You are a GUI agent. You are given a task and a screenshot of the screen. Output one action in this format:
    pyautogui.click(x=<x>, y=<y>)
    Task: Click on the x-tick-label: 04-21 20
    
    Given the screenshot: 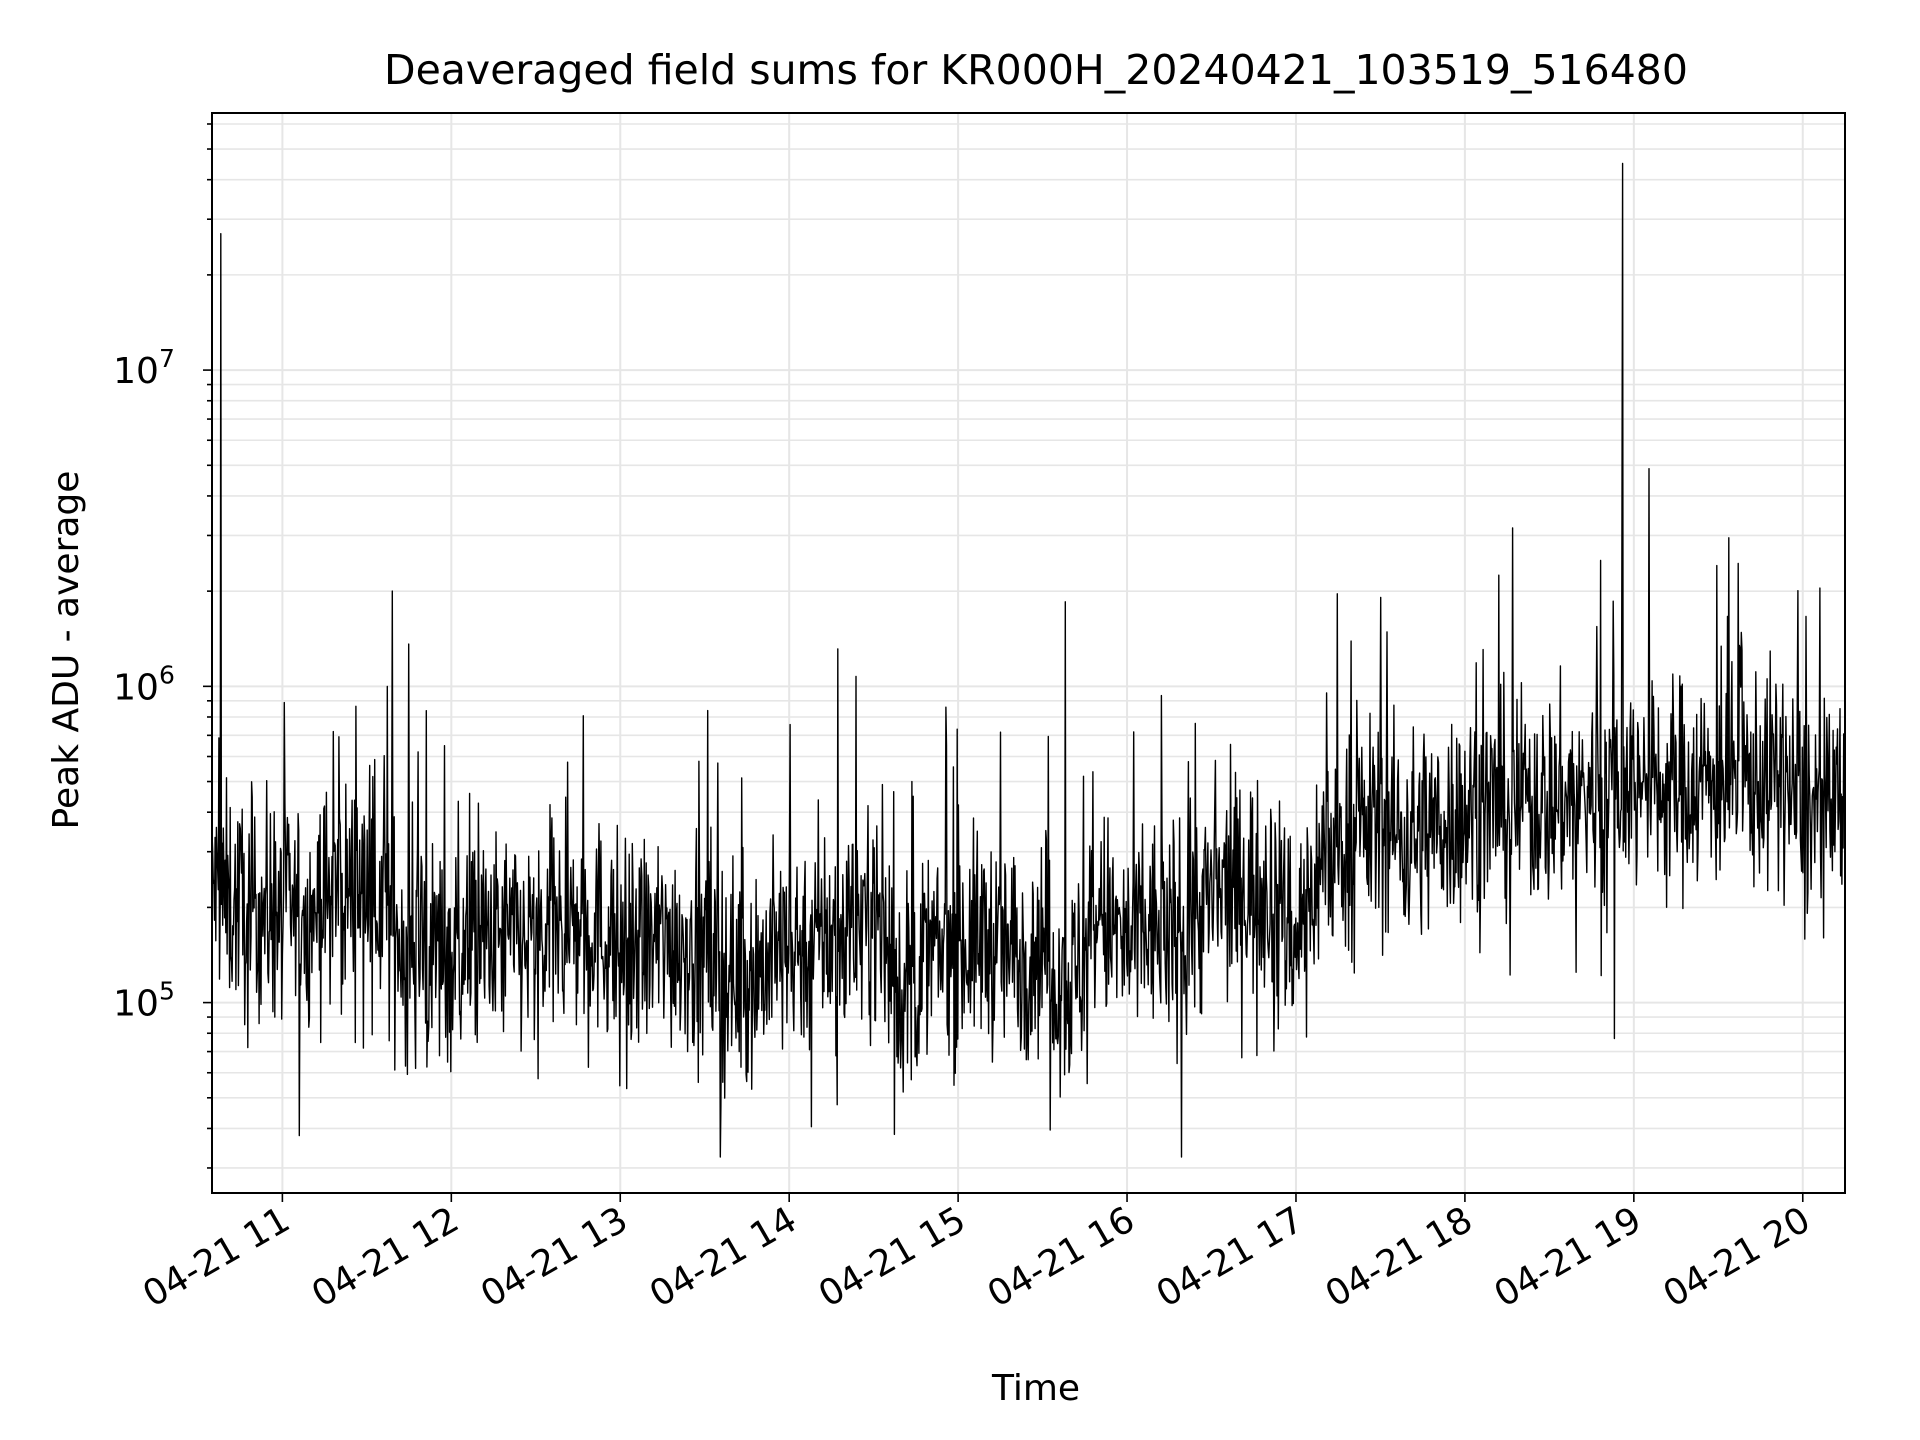 What is the action you would take?
    pyautogui.click(x=1737, y=1257)
    